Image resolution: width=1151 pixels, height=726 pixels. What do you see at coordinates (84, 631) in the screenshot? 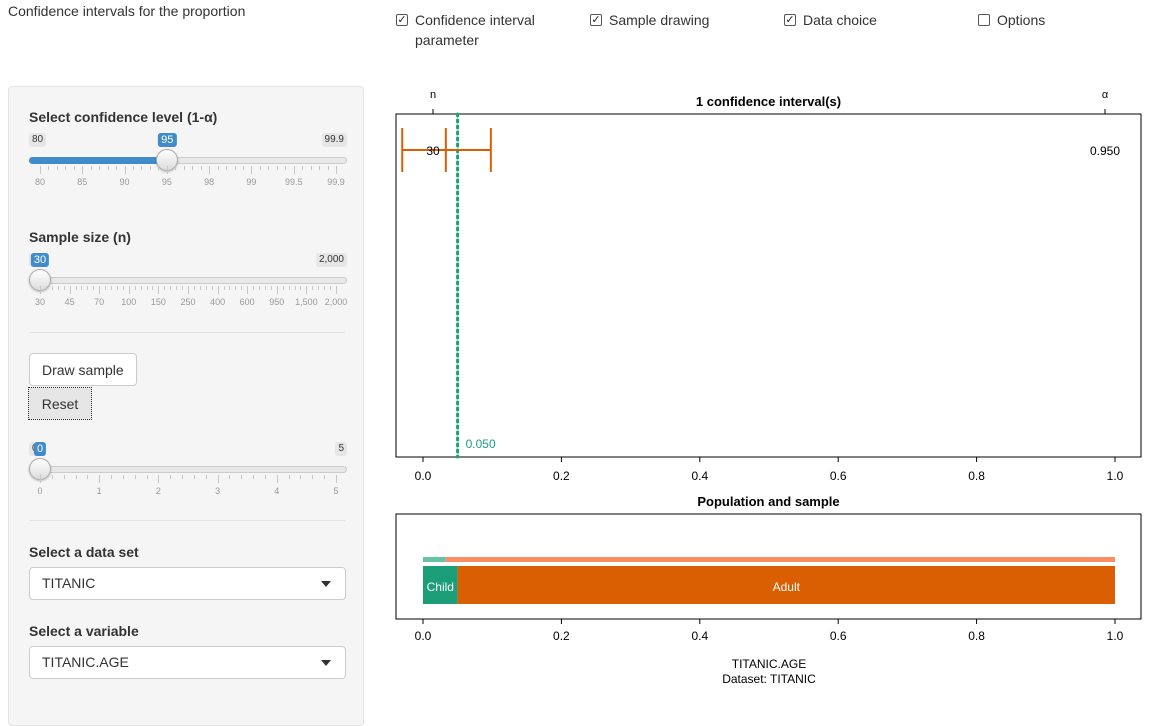
I see `variable-label: Select a variable` at bounding box center [84, 631].